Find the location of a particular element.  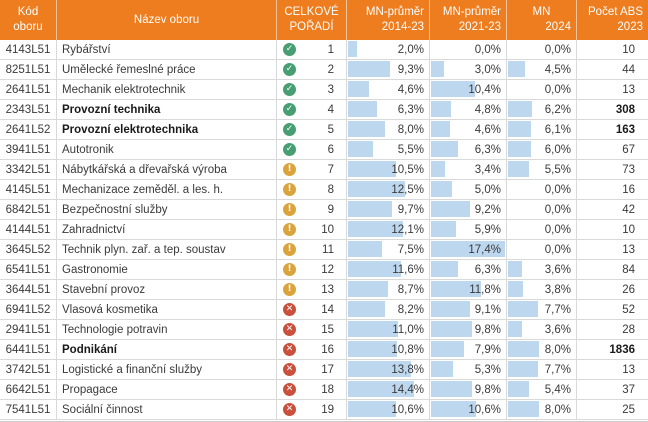

cell-code: 4145L51 is located at coordinates (28, 189).